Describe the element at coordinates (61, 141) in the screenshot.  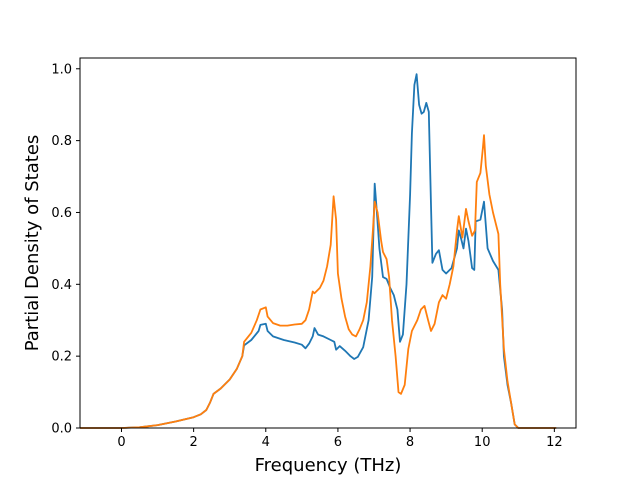
I see `y-tick-label: 0.8` at that location.